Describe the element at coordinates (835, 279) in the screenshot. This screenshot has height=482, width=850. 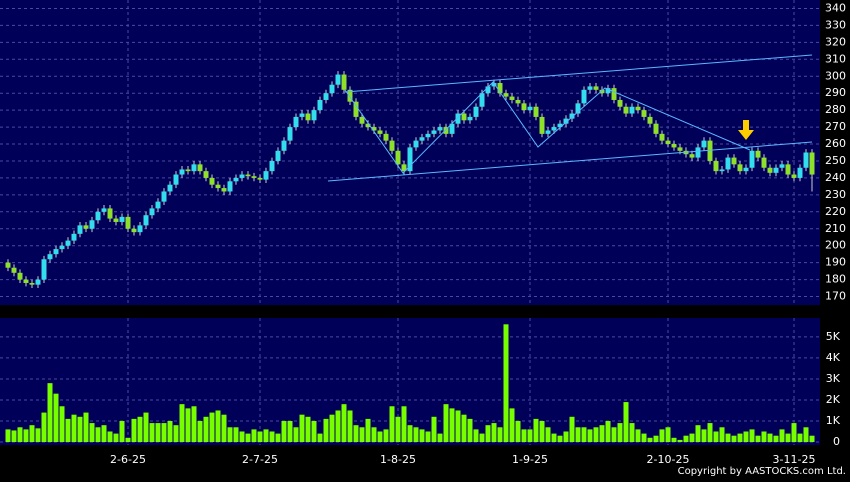
I see `y-tick-label: 180` at that location.